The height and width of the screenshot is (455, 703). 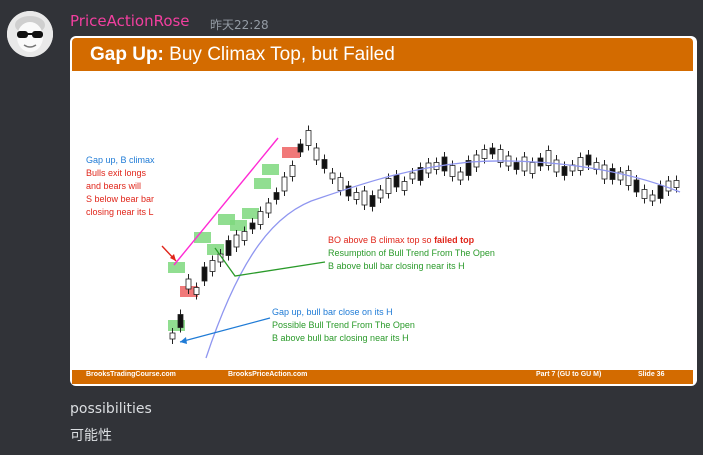 What do you see at coordinates (569, 374) in the screenshot?
I see `footer-part: Part 7 (GU to GU M)` at bounding box center [569, 374].